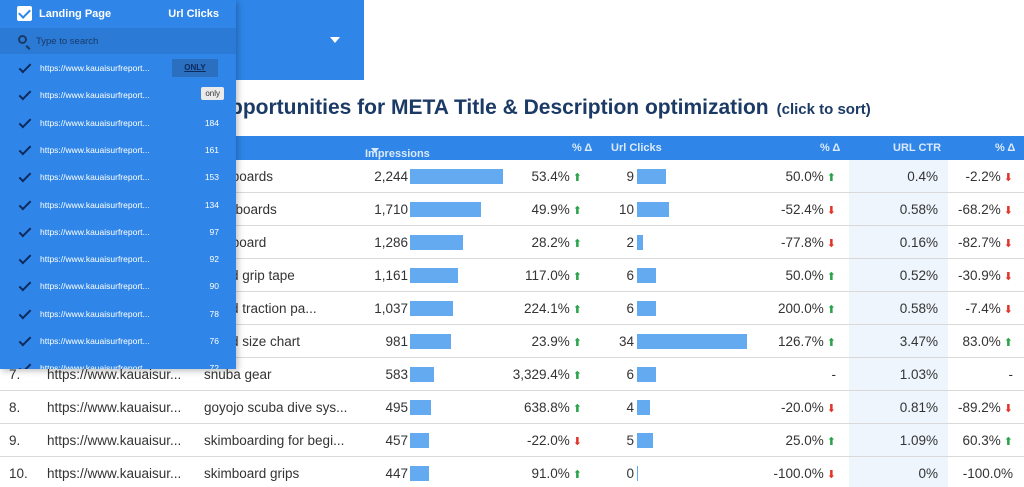 The height and width of the screenshot is (487, 1024). What do you see at coordinates (548, 440) in the screenshot?
I see `impressions-change-value: -22.0%` at bounding box center [548, 440].